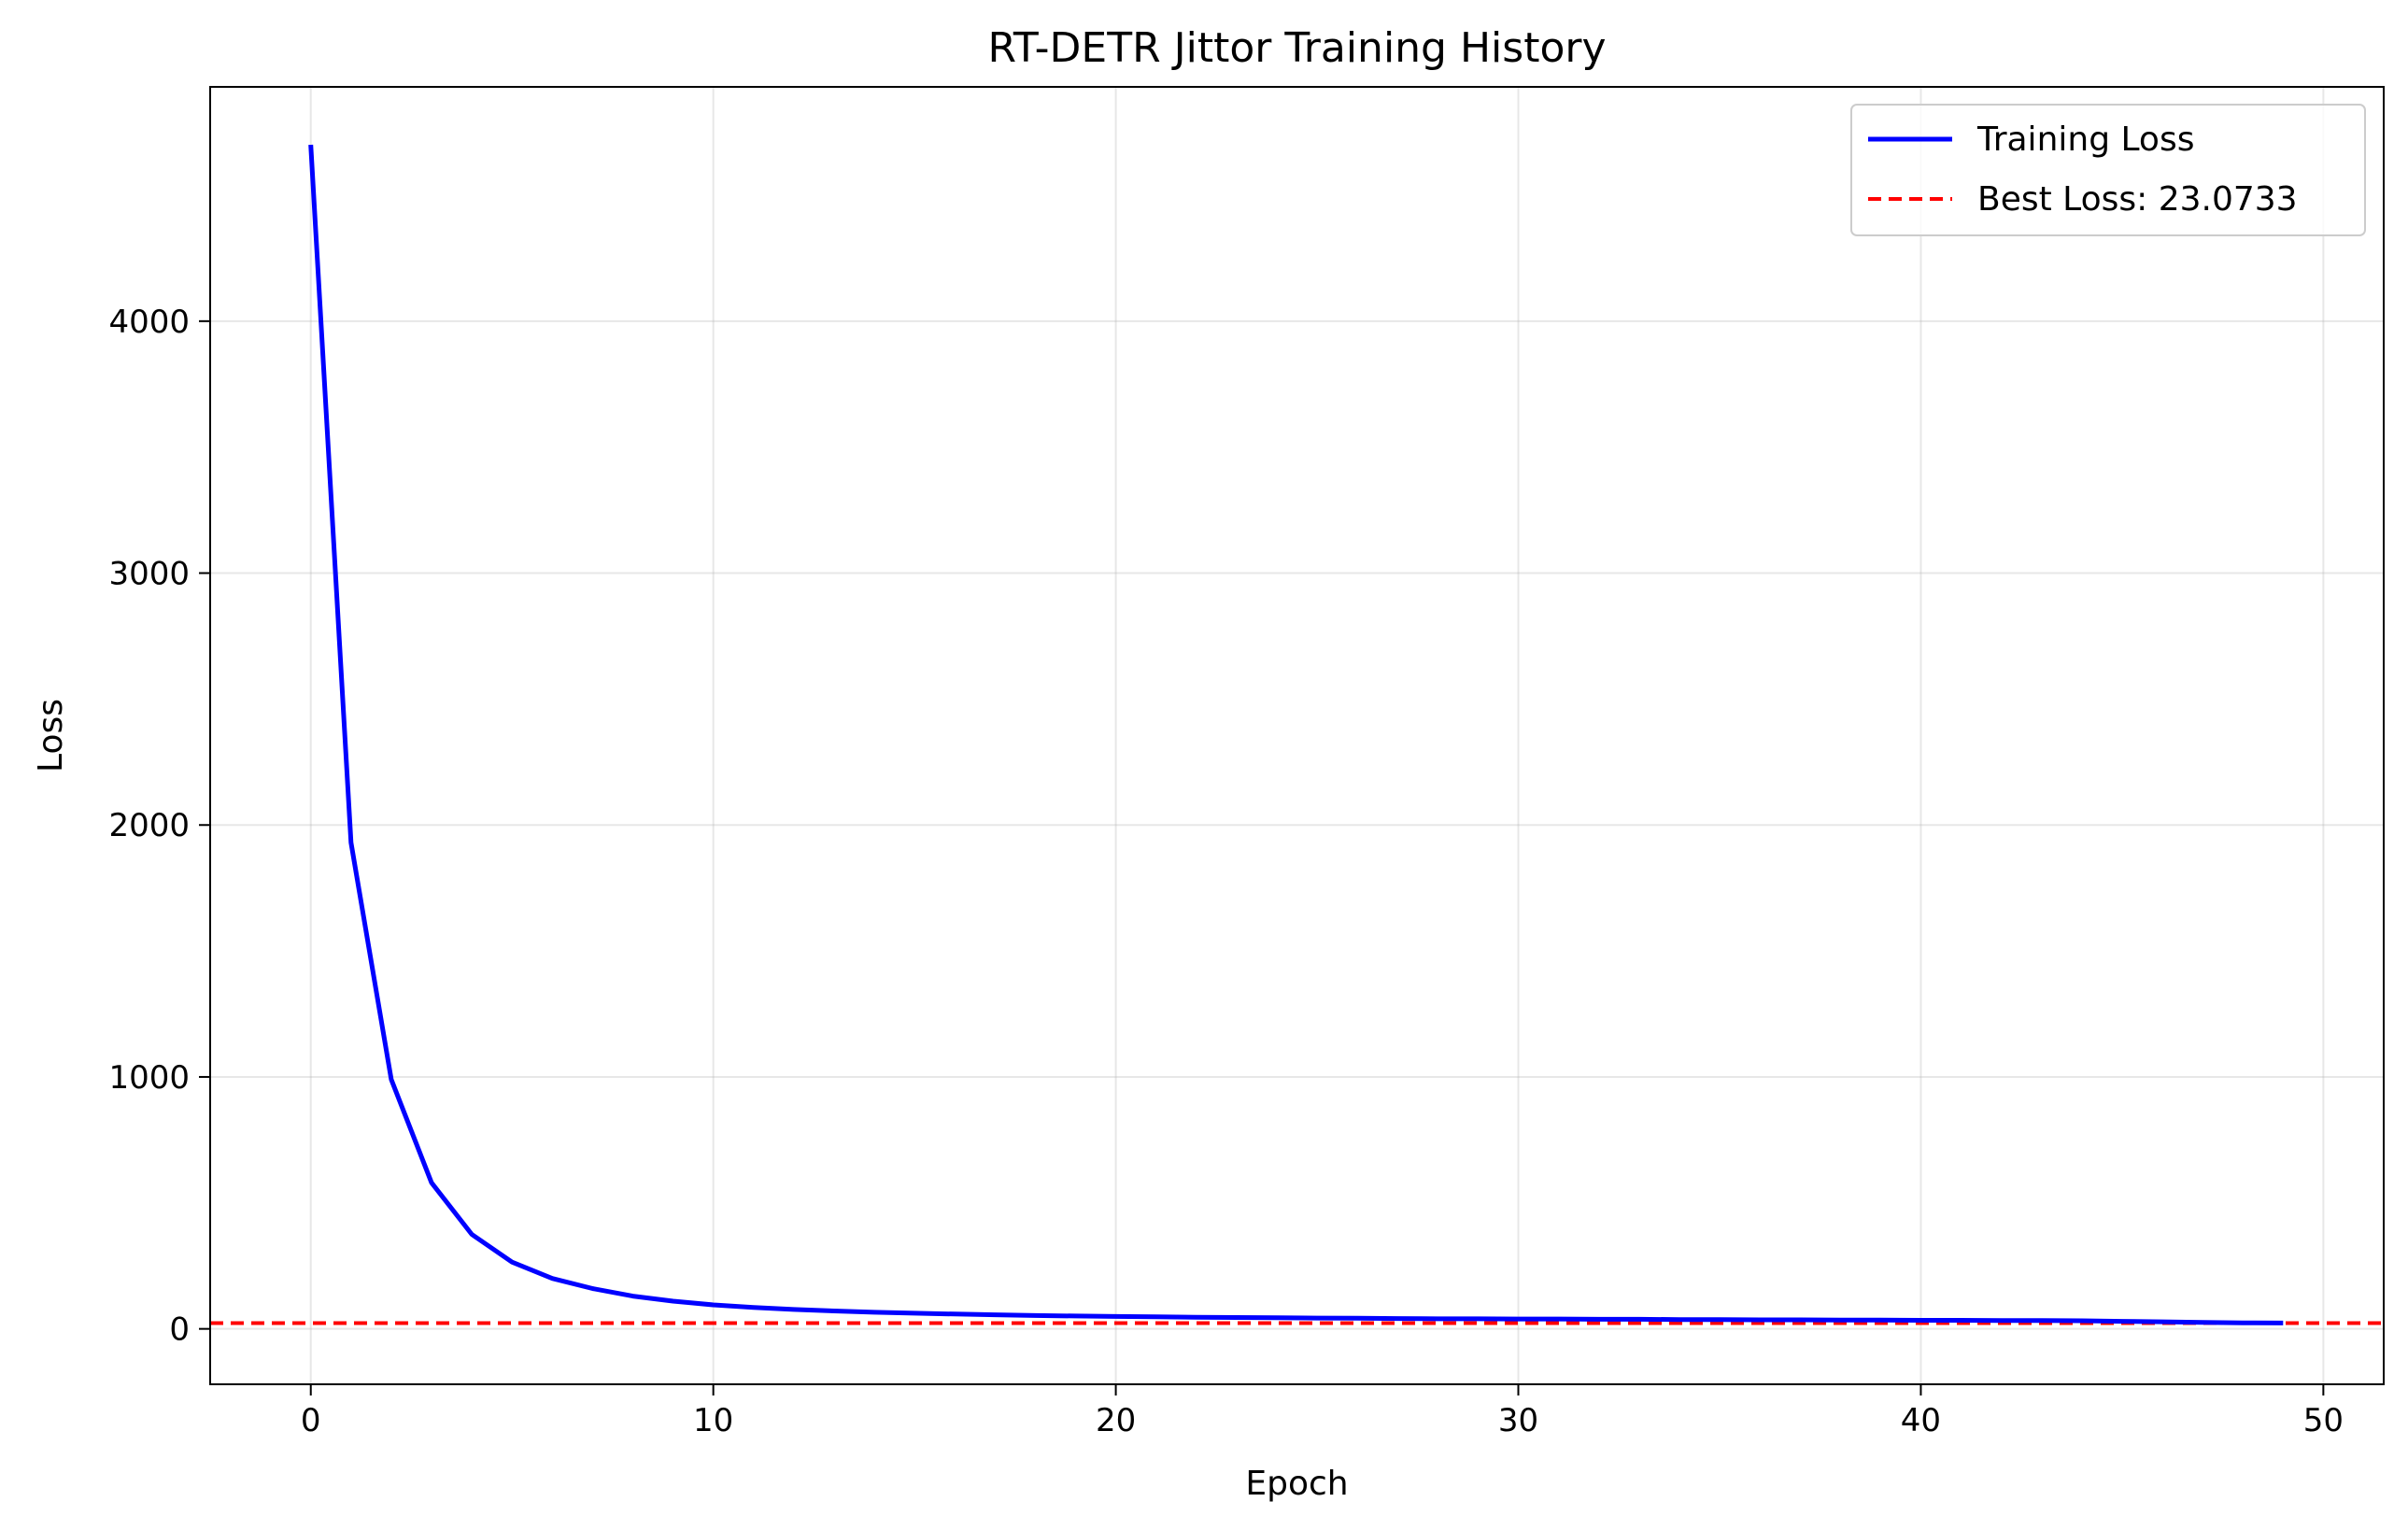 Image resolution: width=2408 pixels, height=1530 pixels. Describe the element at coordinates (1296, 48) in the screenshot. I see `chart-title: RT-DETR Jittor Training History` at that location.